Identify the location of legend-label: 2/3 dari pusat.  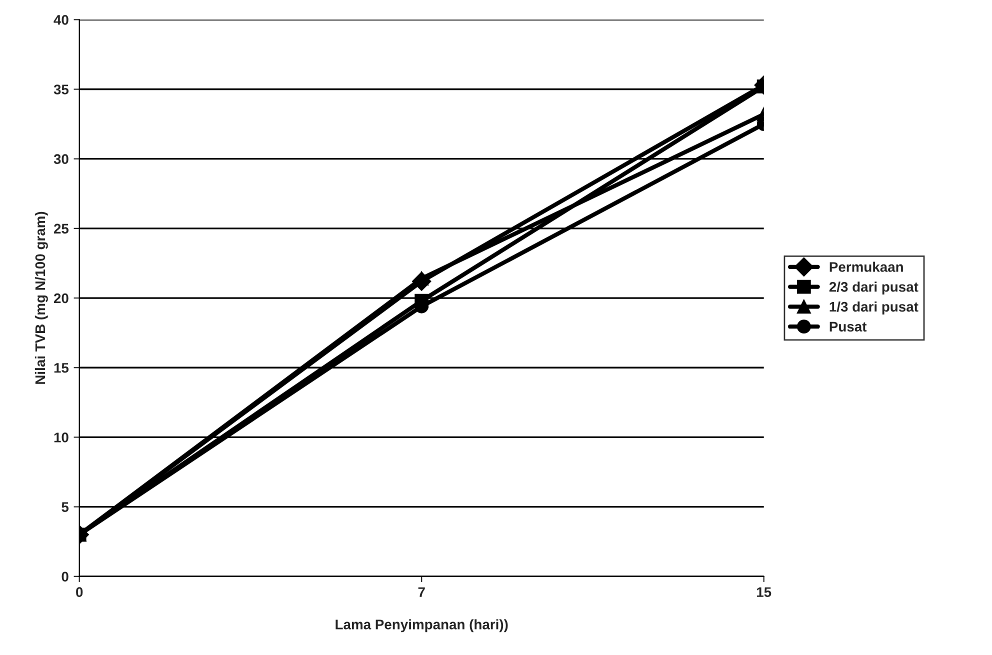
(873, 288).